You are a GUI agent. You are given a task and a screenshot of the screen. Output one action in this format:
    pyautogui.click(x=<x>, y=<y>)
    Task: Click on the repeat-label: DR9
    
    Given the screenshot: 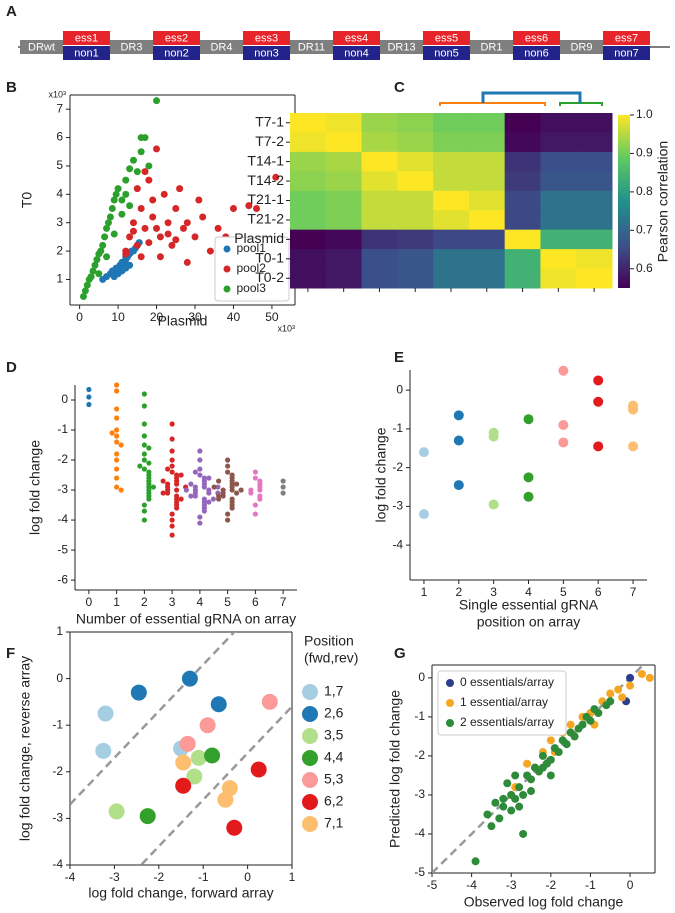 What is the action you would take?
    pyautogui.click(x=581, y=47)
    